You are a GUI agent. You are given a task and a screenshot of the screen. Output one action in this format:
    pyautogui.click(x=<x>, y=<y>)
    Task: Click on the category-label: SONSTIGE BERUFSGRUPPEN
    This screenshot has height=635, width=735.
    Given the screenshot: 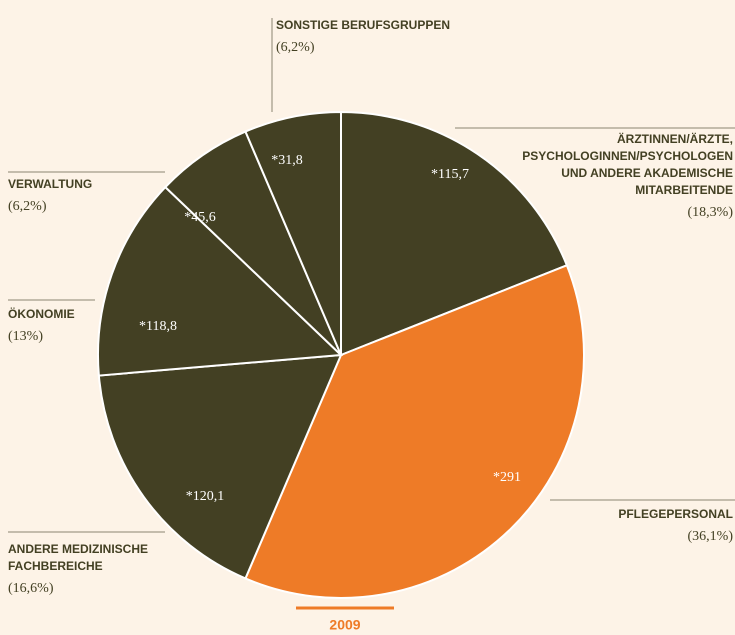 What is the action you would take?
    pyautogui.click(x=363, y=25)
    